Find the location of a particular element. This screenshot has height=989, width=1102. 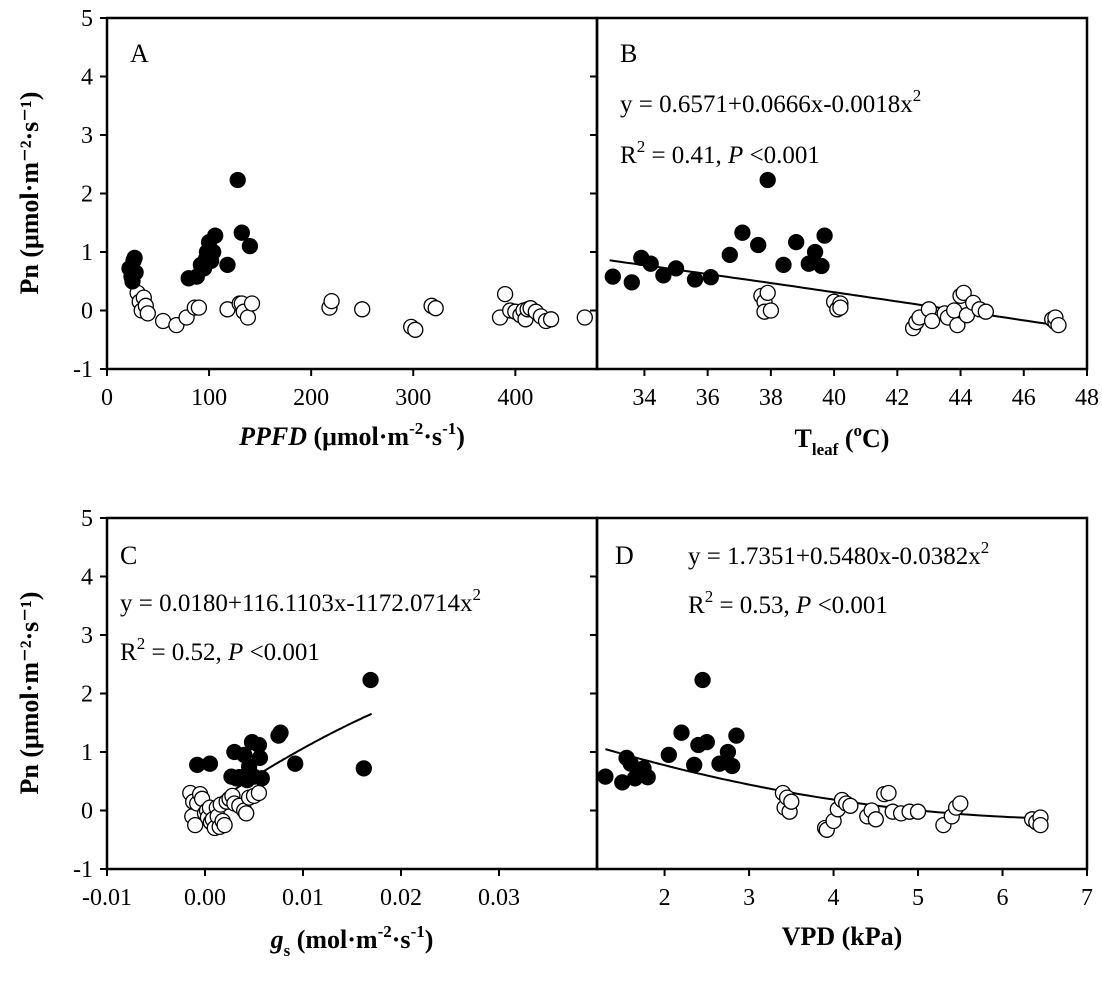

panel-a-x-label-italic: PPFD is located at coordinates (272, 436).